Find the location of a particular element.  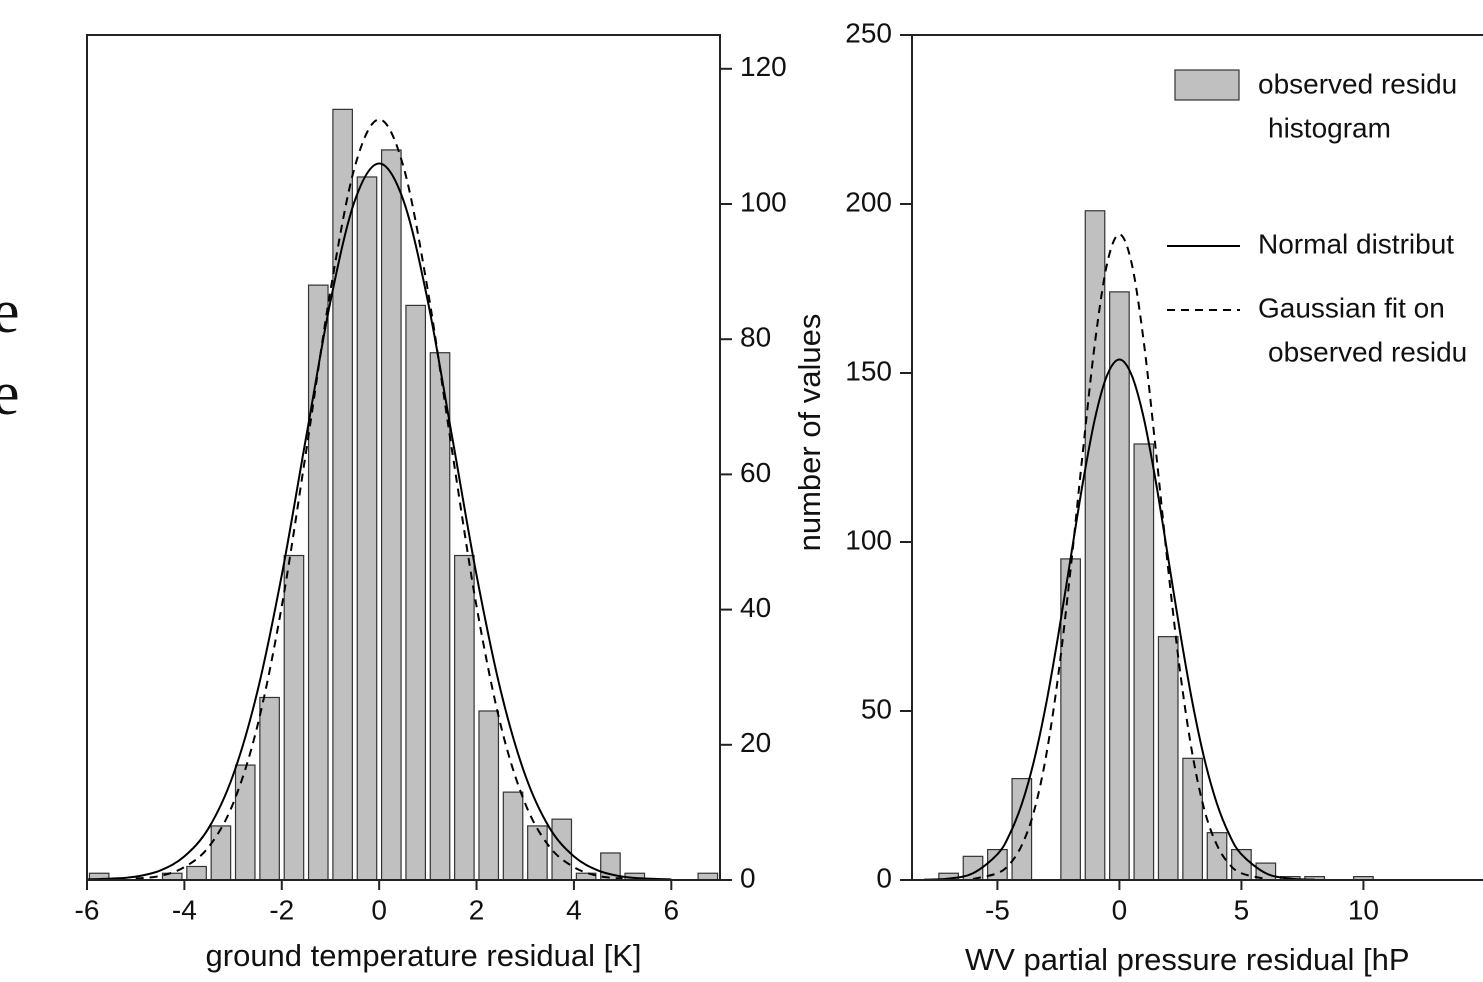

y-tick-label: 200 is located at coordinates (868, 201).